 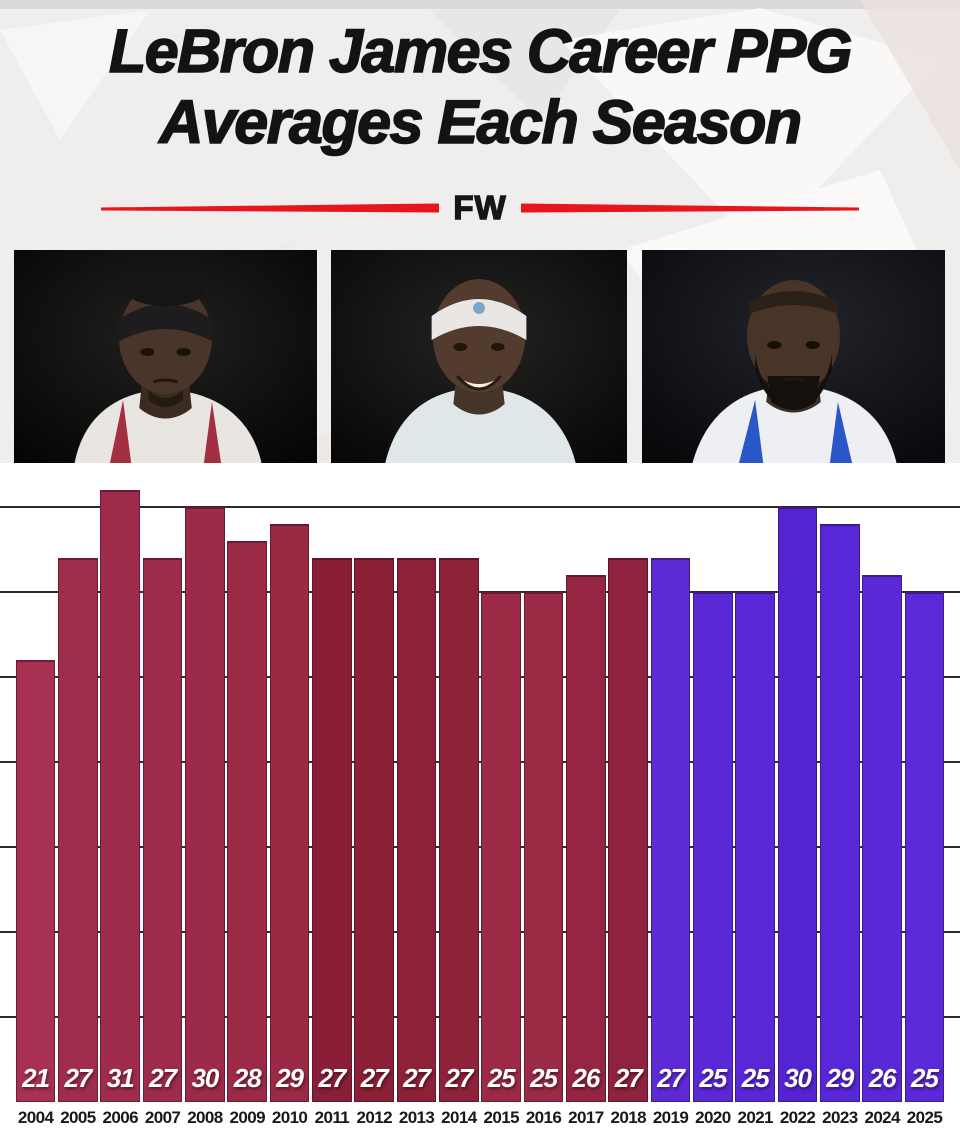 What do you see at coordinates (416, 1117) in the screenshot?
I see `year-label-2013: 2013` at bounding box center [416, 1117].